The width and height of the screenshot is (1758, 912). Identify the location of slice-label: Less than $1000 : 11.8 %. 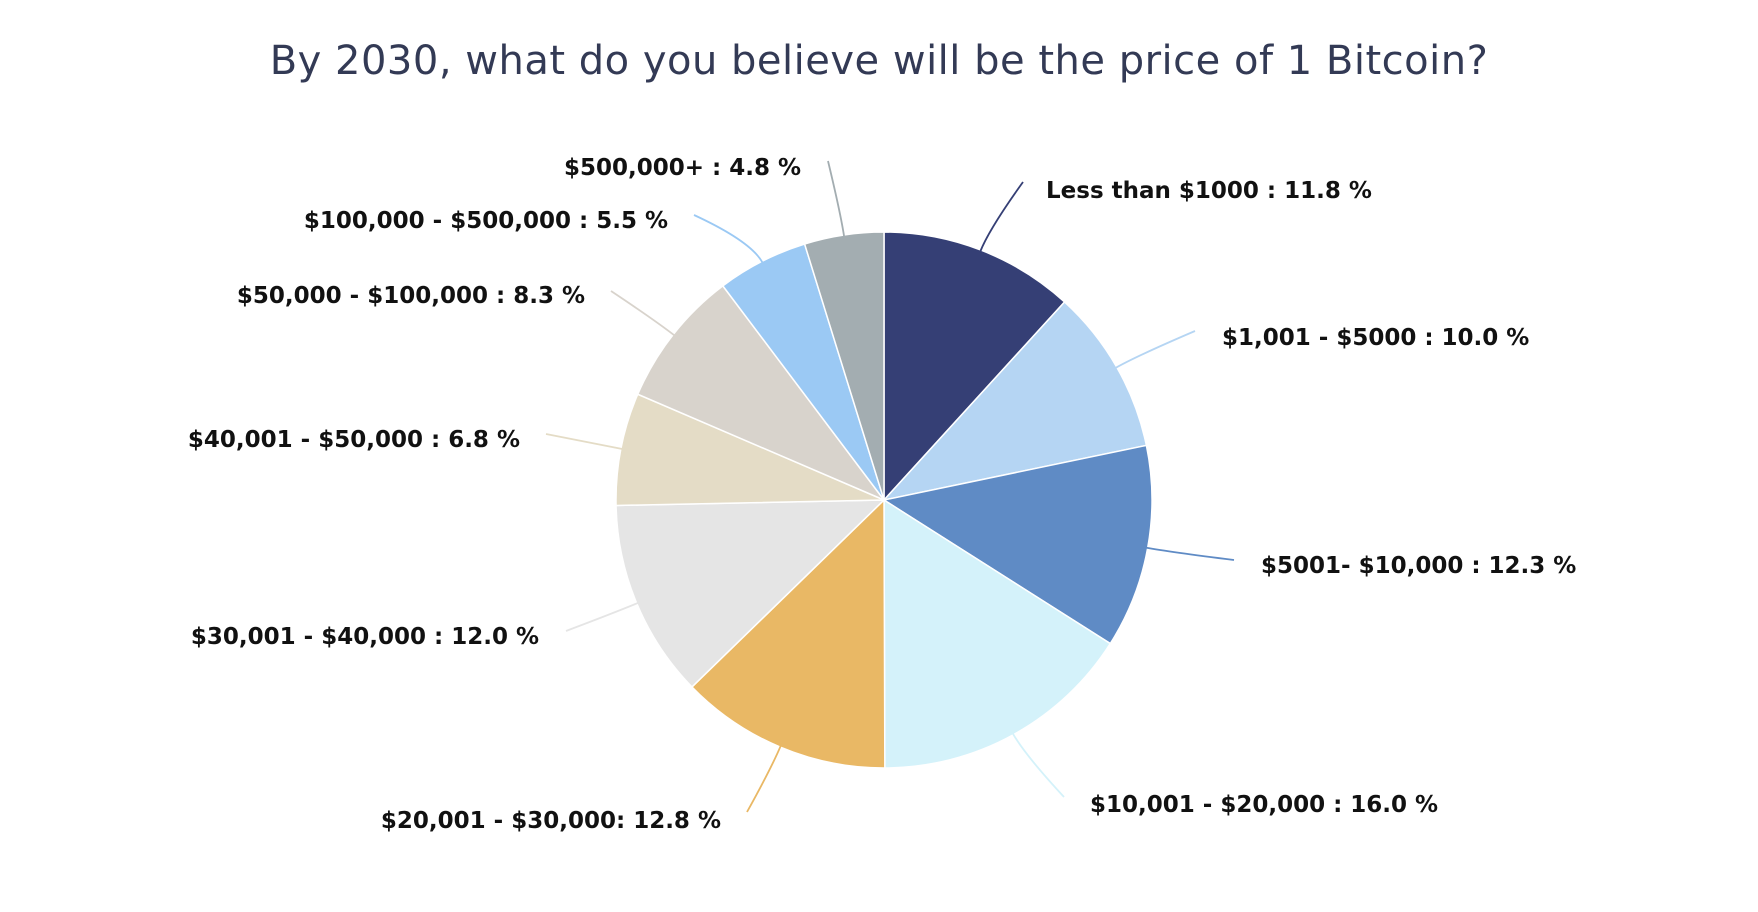
(1209, 191).